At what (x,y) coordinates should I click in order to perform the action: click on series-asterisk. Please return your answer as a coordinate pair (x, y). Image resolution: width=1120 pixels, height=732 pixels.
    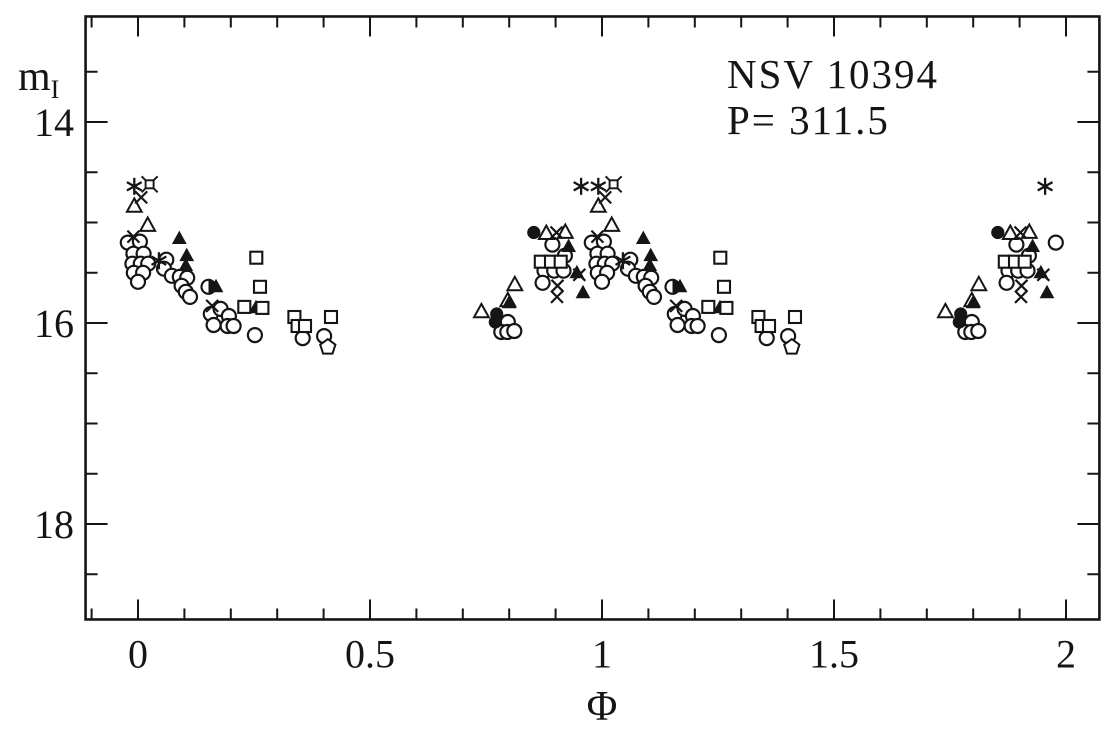
    Looking at the image, I should click on (590, 223).